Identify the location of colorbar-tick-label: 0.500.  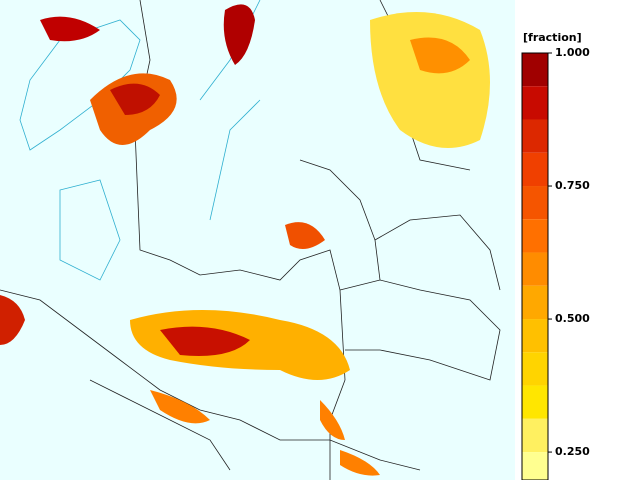
(572, 318).